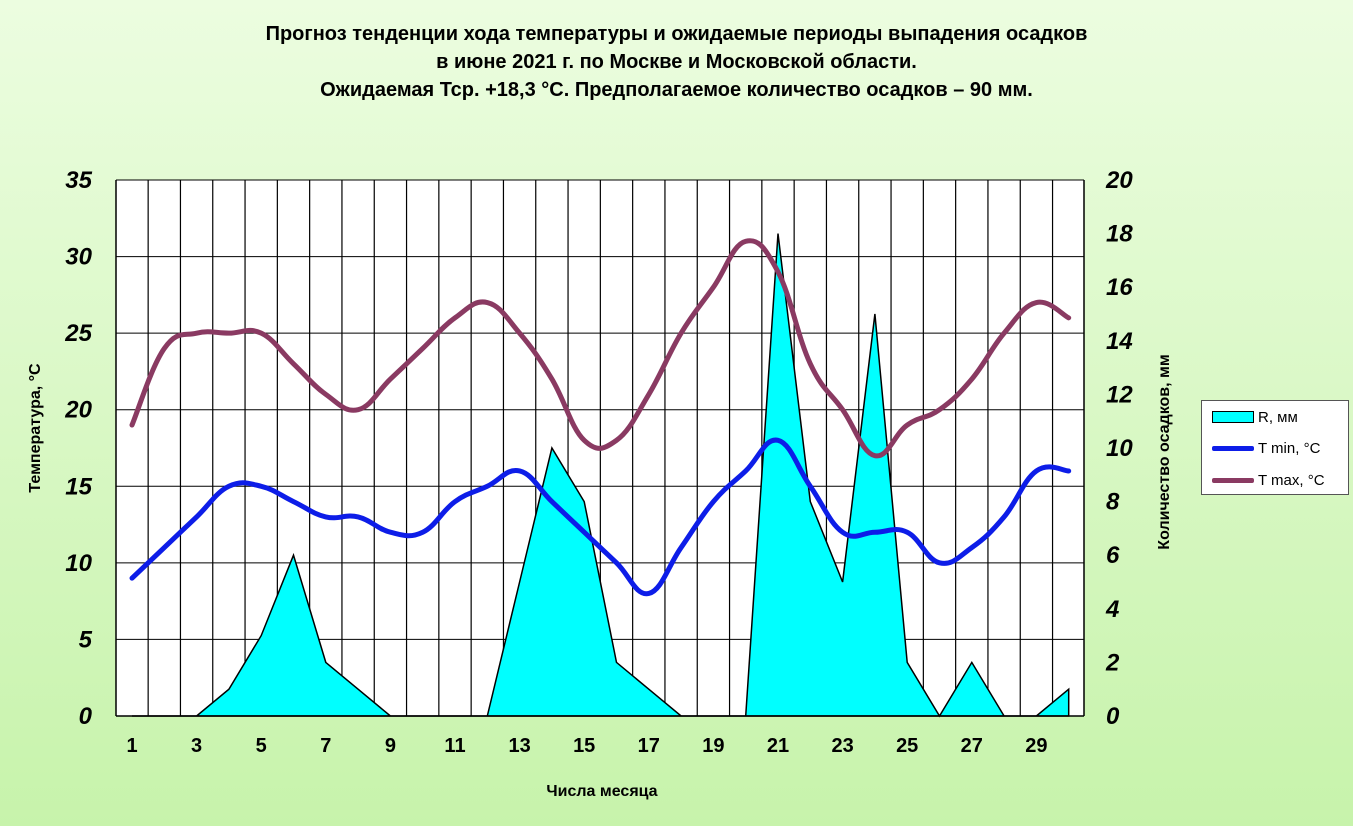  What do you see at coordinates (519, 746) in the screenshot?
I see `x-tick-label: 13` at bounding box center [519, 746].